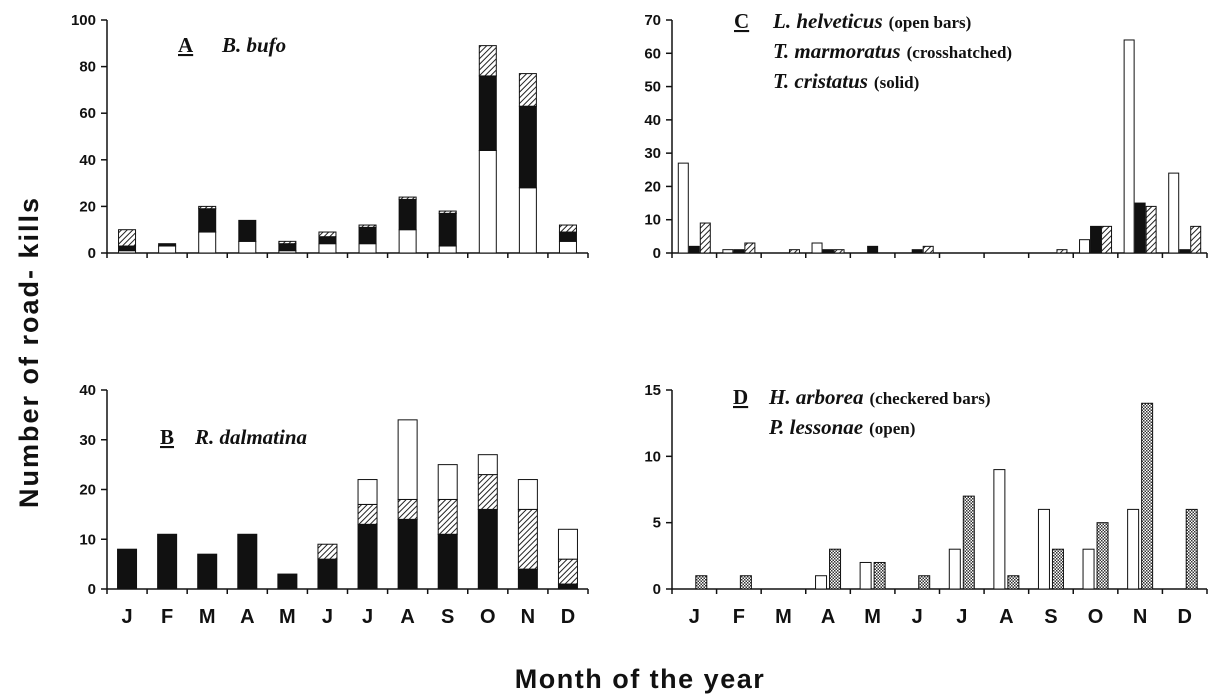 This screenshot has width=1219, height=699. What do you see at coordinates (568, 617) in the screenshot?
I see `month-label: D` at bounding box center [568, 617].